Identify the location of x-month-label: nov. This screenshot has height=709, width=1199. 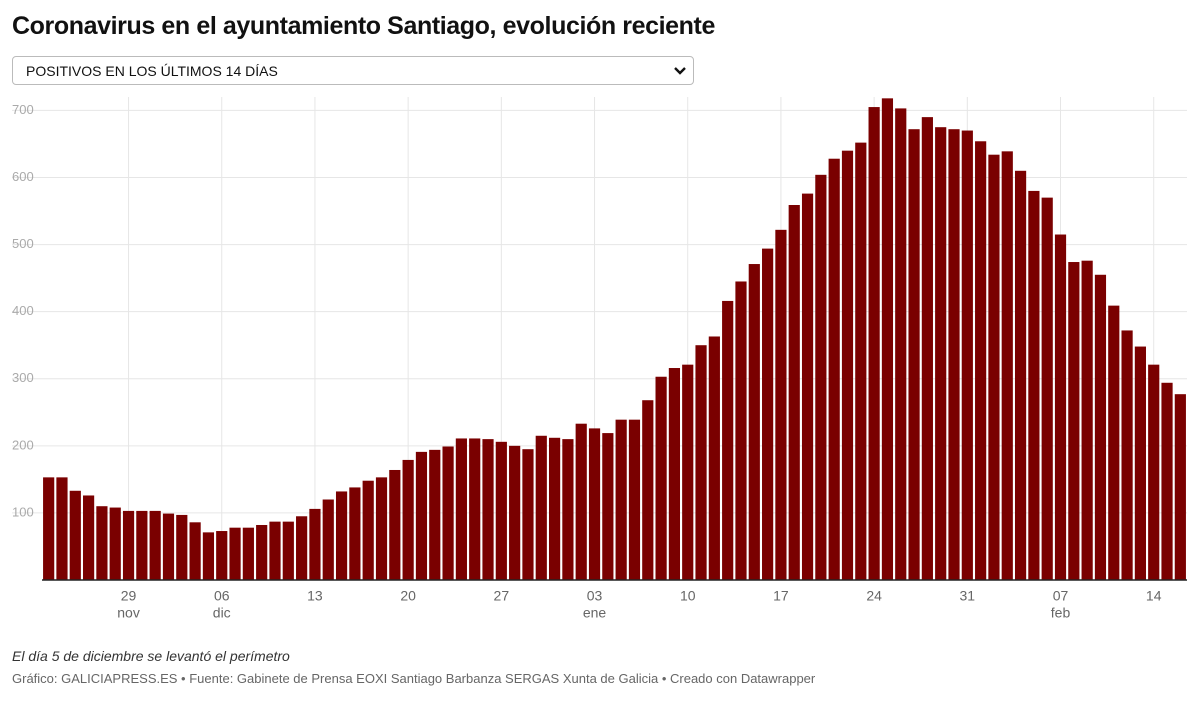
(128, 613).